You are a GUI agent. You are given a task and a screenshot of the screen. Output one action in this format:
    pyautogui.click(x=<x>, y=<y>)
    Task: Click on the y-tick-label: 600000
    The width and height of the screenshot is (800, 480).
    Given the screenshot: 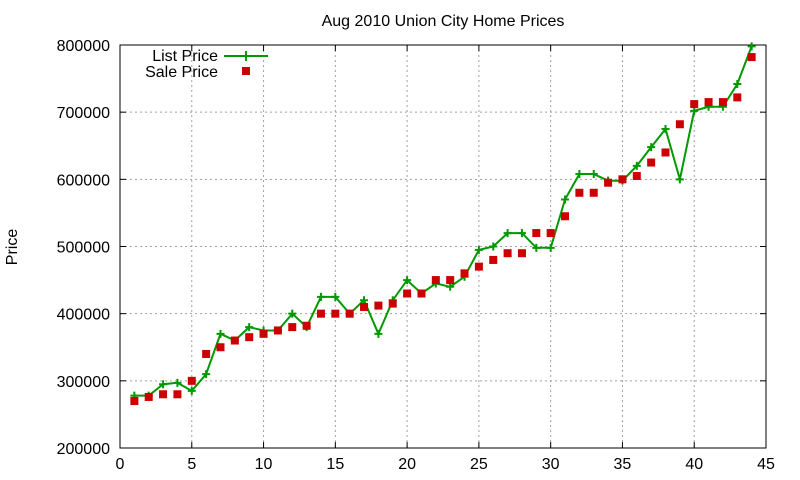 What is the action you would take?
    pyautogui.click(x=83, y=180)
    